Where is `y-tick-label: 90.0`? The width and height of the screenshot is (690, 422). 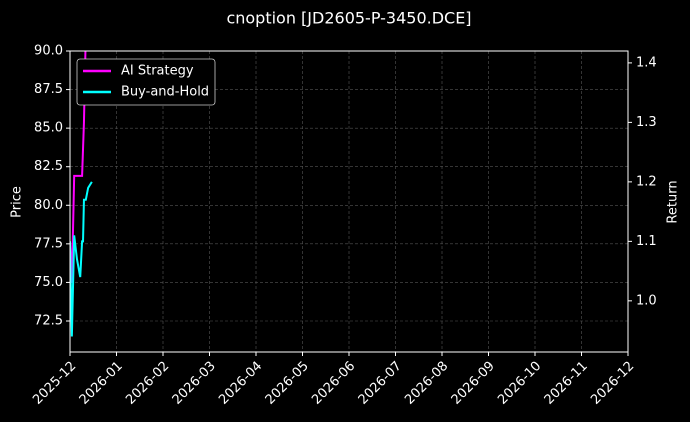
y-tick-label: 90.0 is located at coordinates (48, 51).